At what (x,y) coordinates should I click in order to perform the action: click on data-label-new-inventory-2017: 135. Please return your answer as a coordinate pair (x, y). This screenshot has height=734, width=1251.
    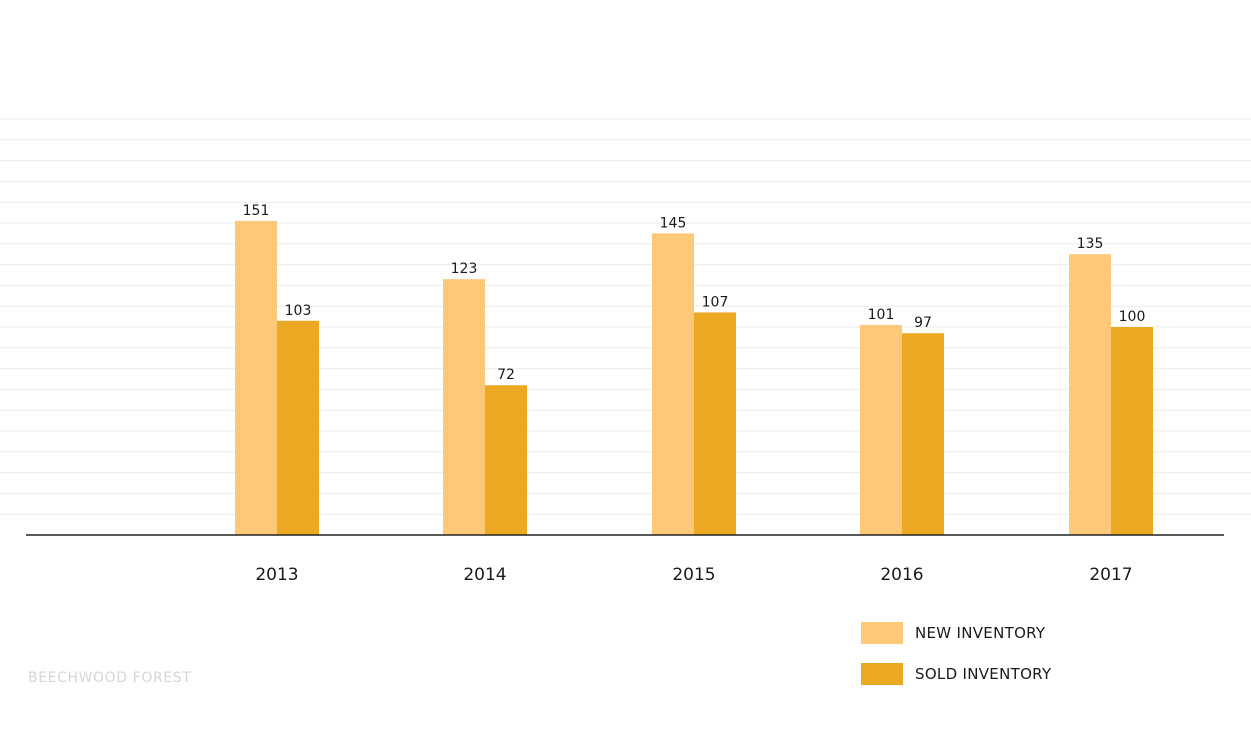
    Looking at the image, I should click on (1090, 244).